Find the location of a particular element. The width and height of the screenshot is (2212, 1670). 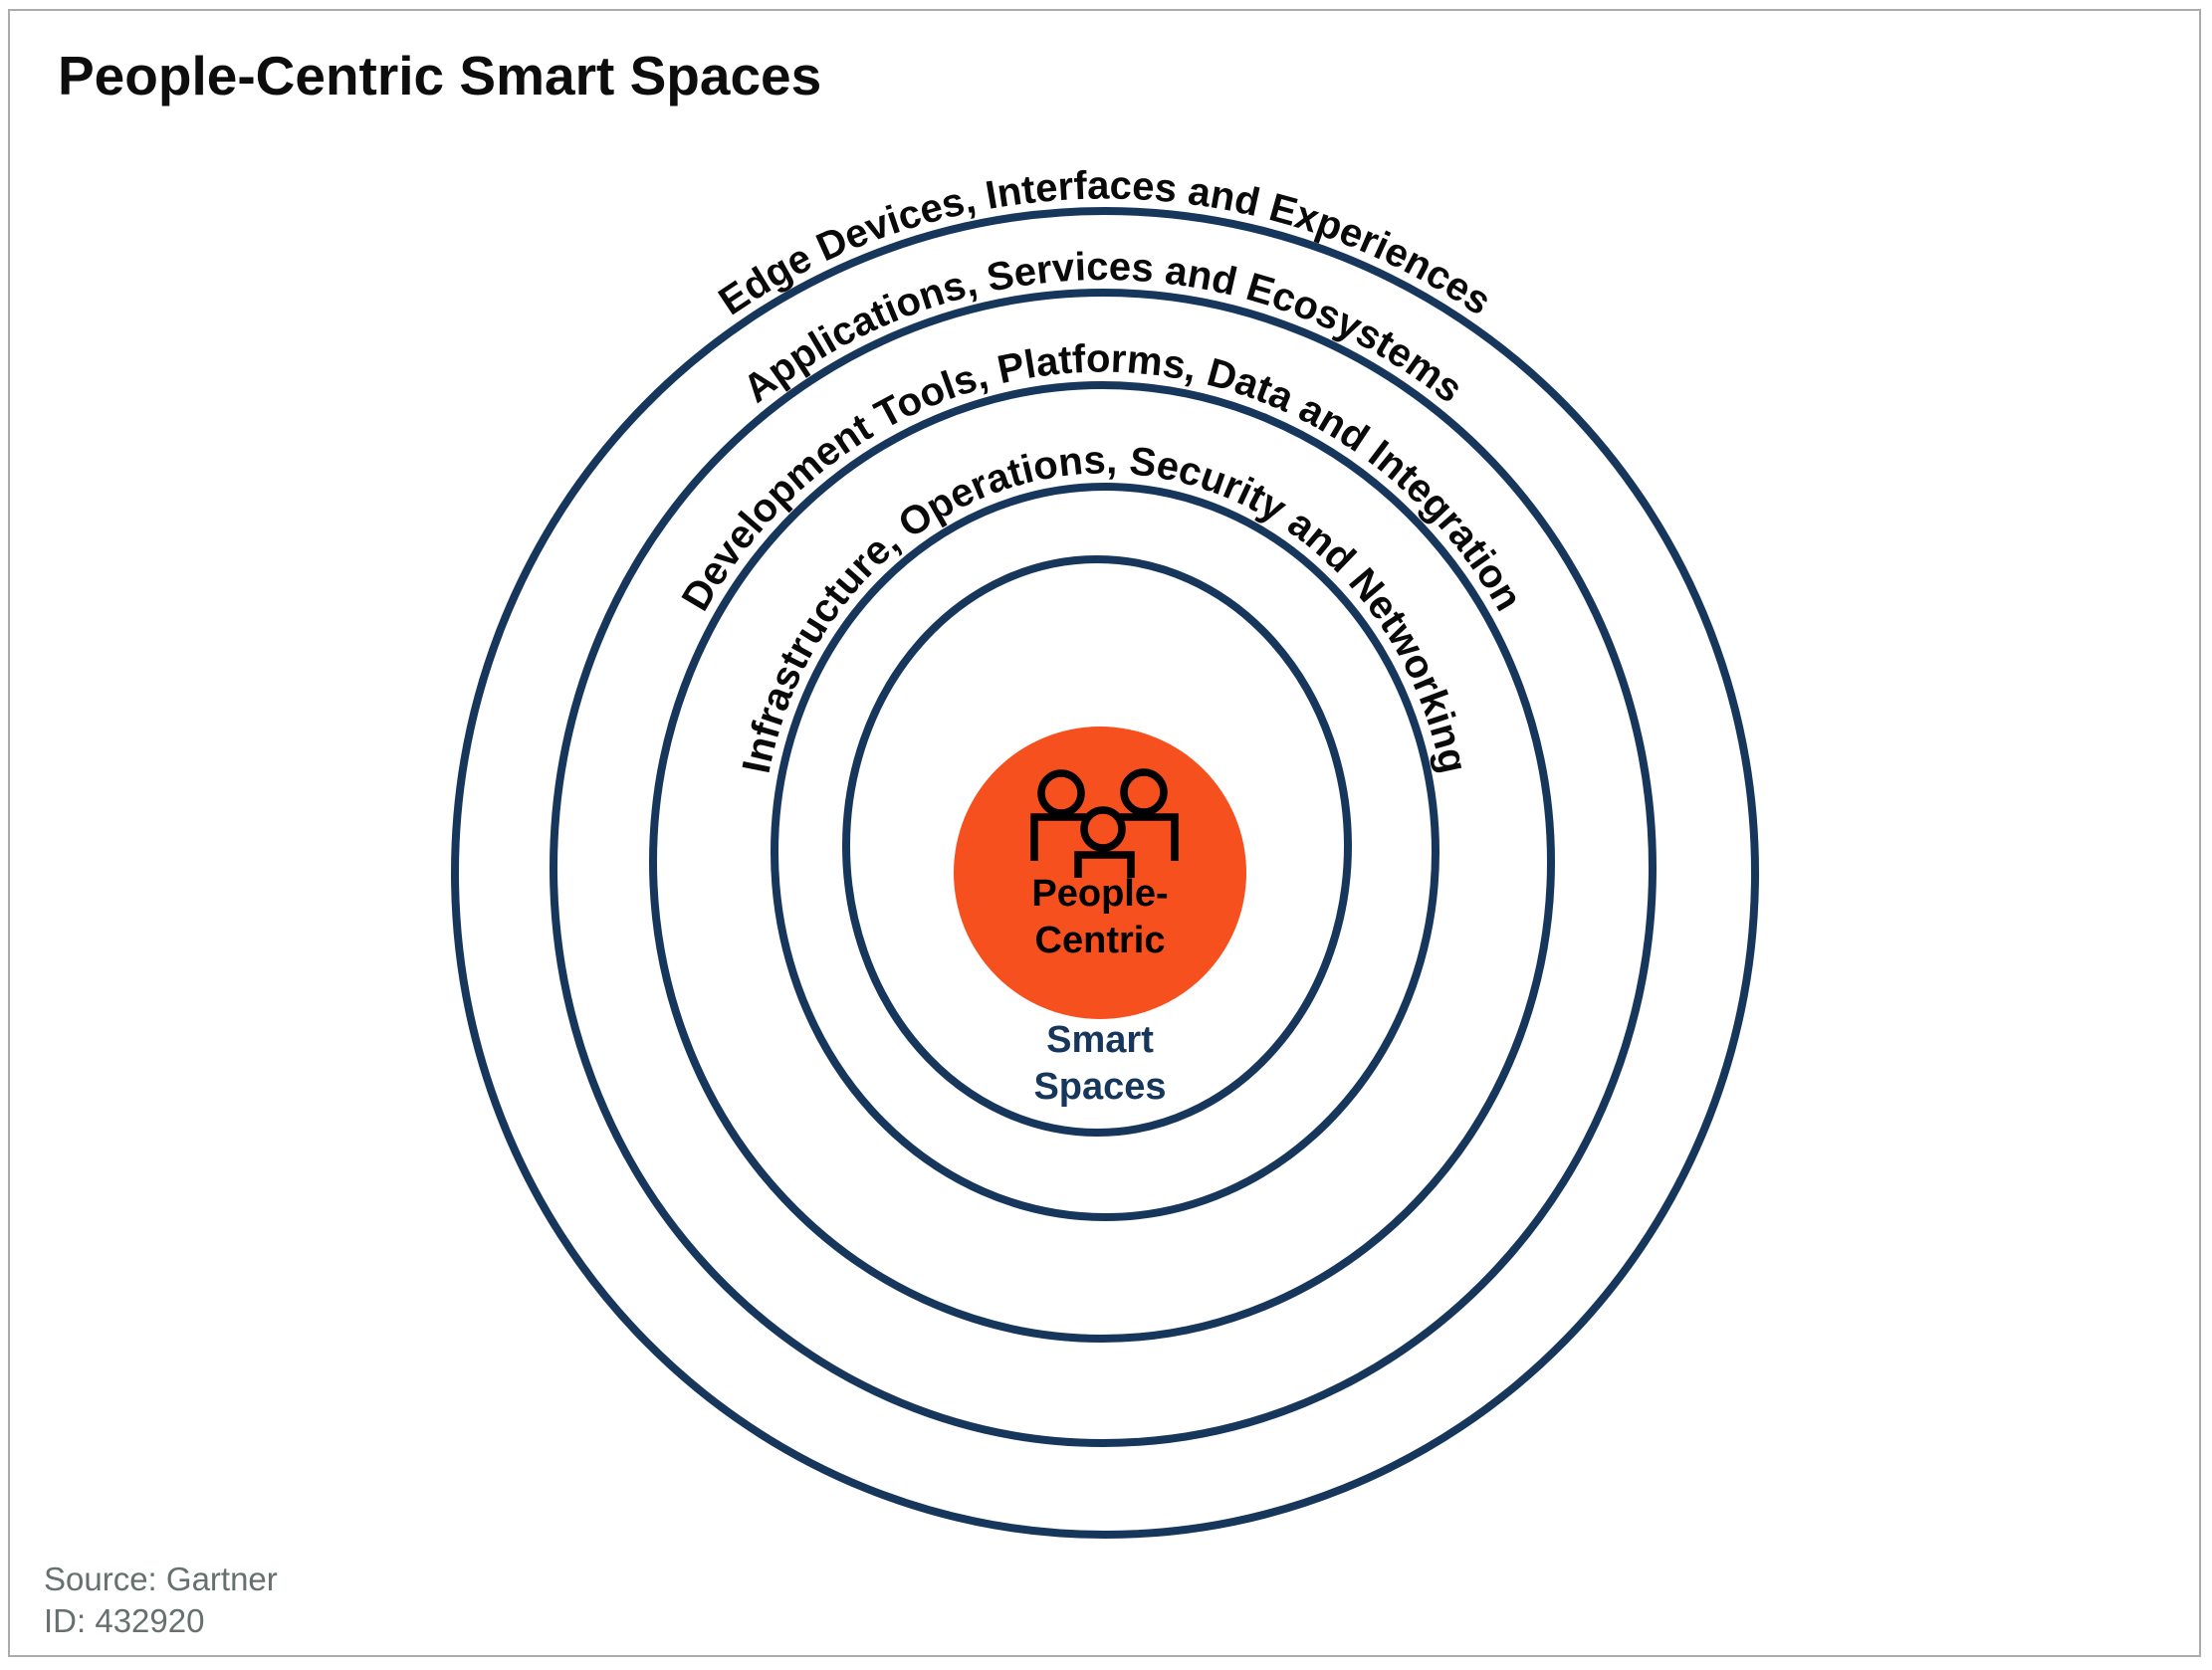

front-shoulders-icon is located at coordinates (1104, 864).